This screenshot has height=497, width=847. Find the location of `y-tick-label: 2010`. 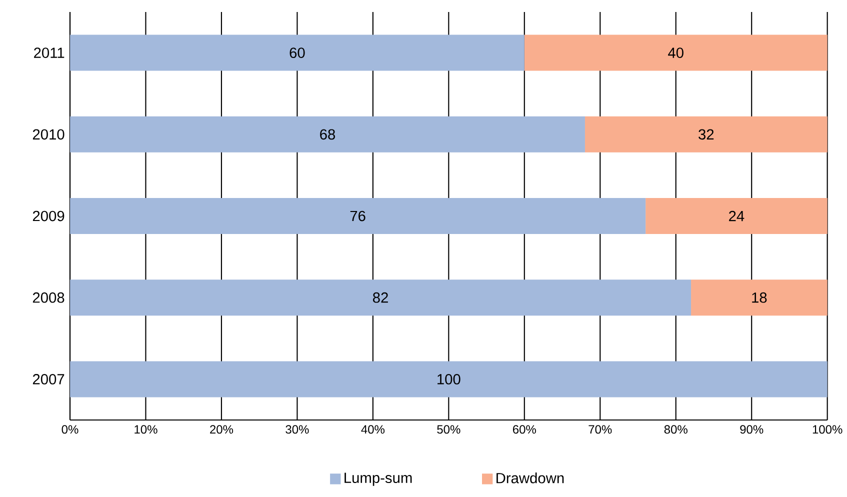

y-tick-label: 2010 is located at coordinates (48, 134).